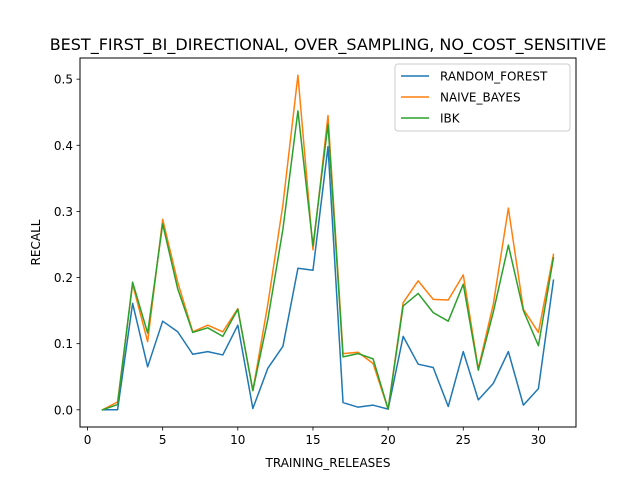 The image size is (640, 480). What do you see at coordinates (463, 440) in the screenshot?
I see `x-tick-label: 25` at bounding box center [463, 440].